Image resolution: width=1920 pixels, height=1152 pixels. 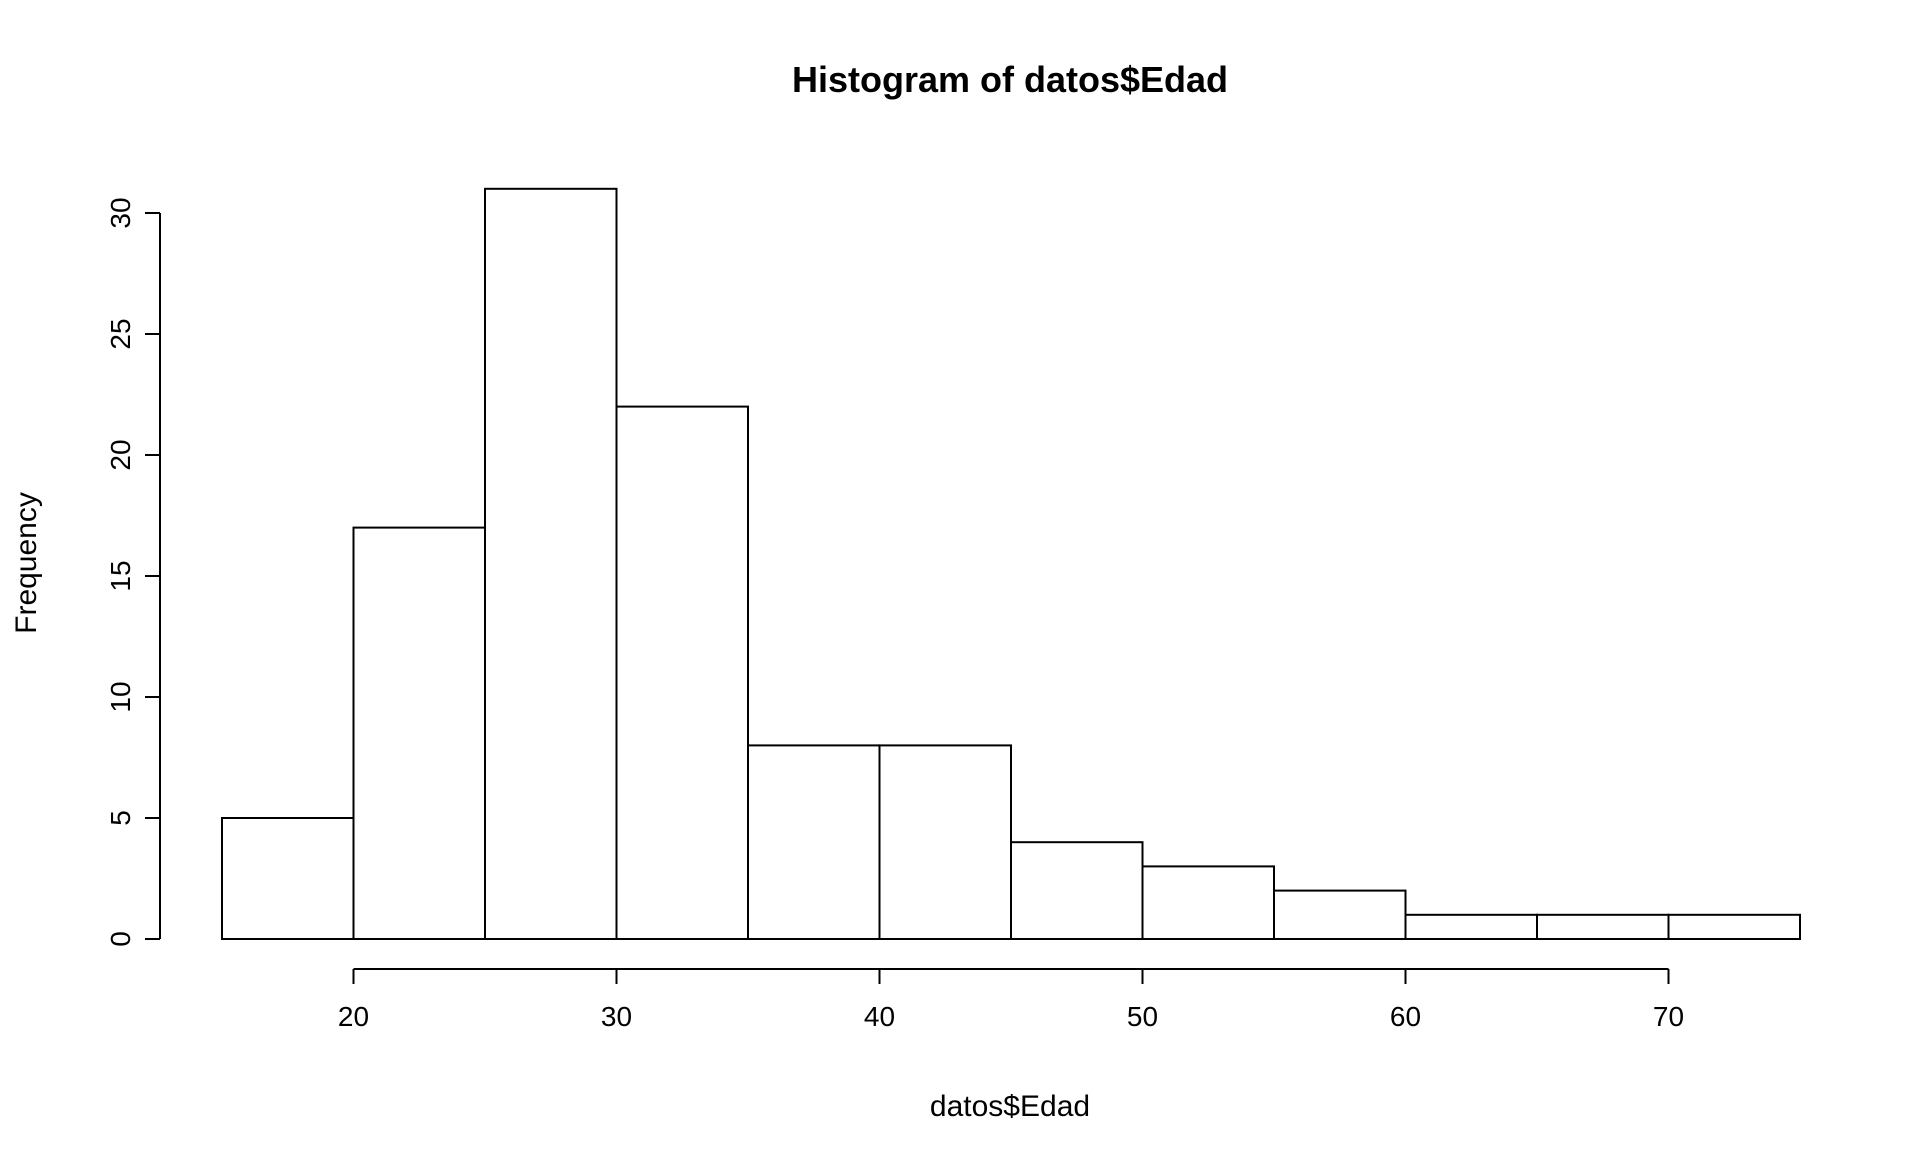 What do you see at coordinates (120, 333) in the screenshot?
I see `y-tick-label: 25` at bounding box center [120, 333].